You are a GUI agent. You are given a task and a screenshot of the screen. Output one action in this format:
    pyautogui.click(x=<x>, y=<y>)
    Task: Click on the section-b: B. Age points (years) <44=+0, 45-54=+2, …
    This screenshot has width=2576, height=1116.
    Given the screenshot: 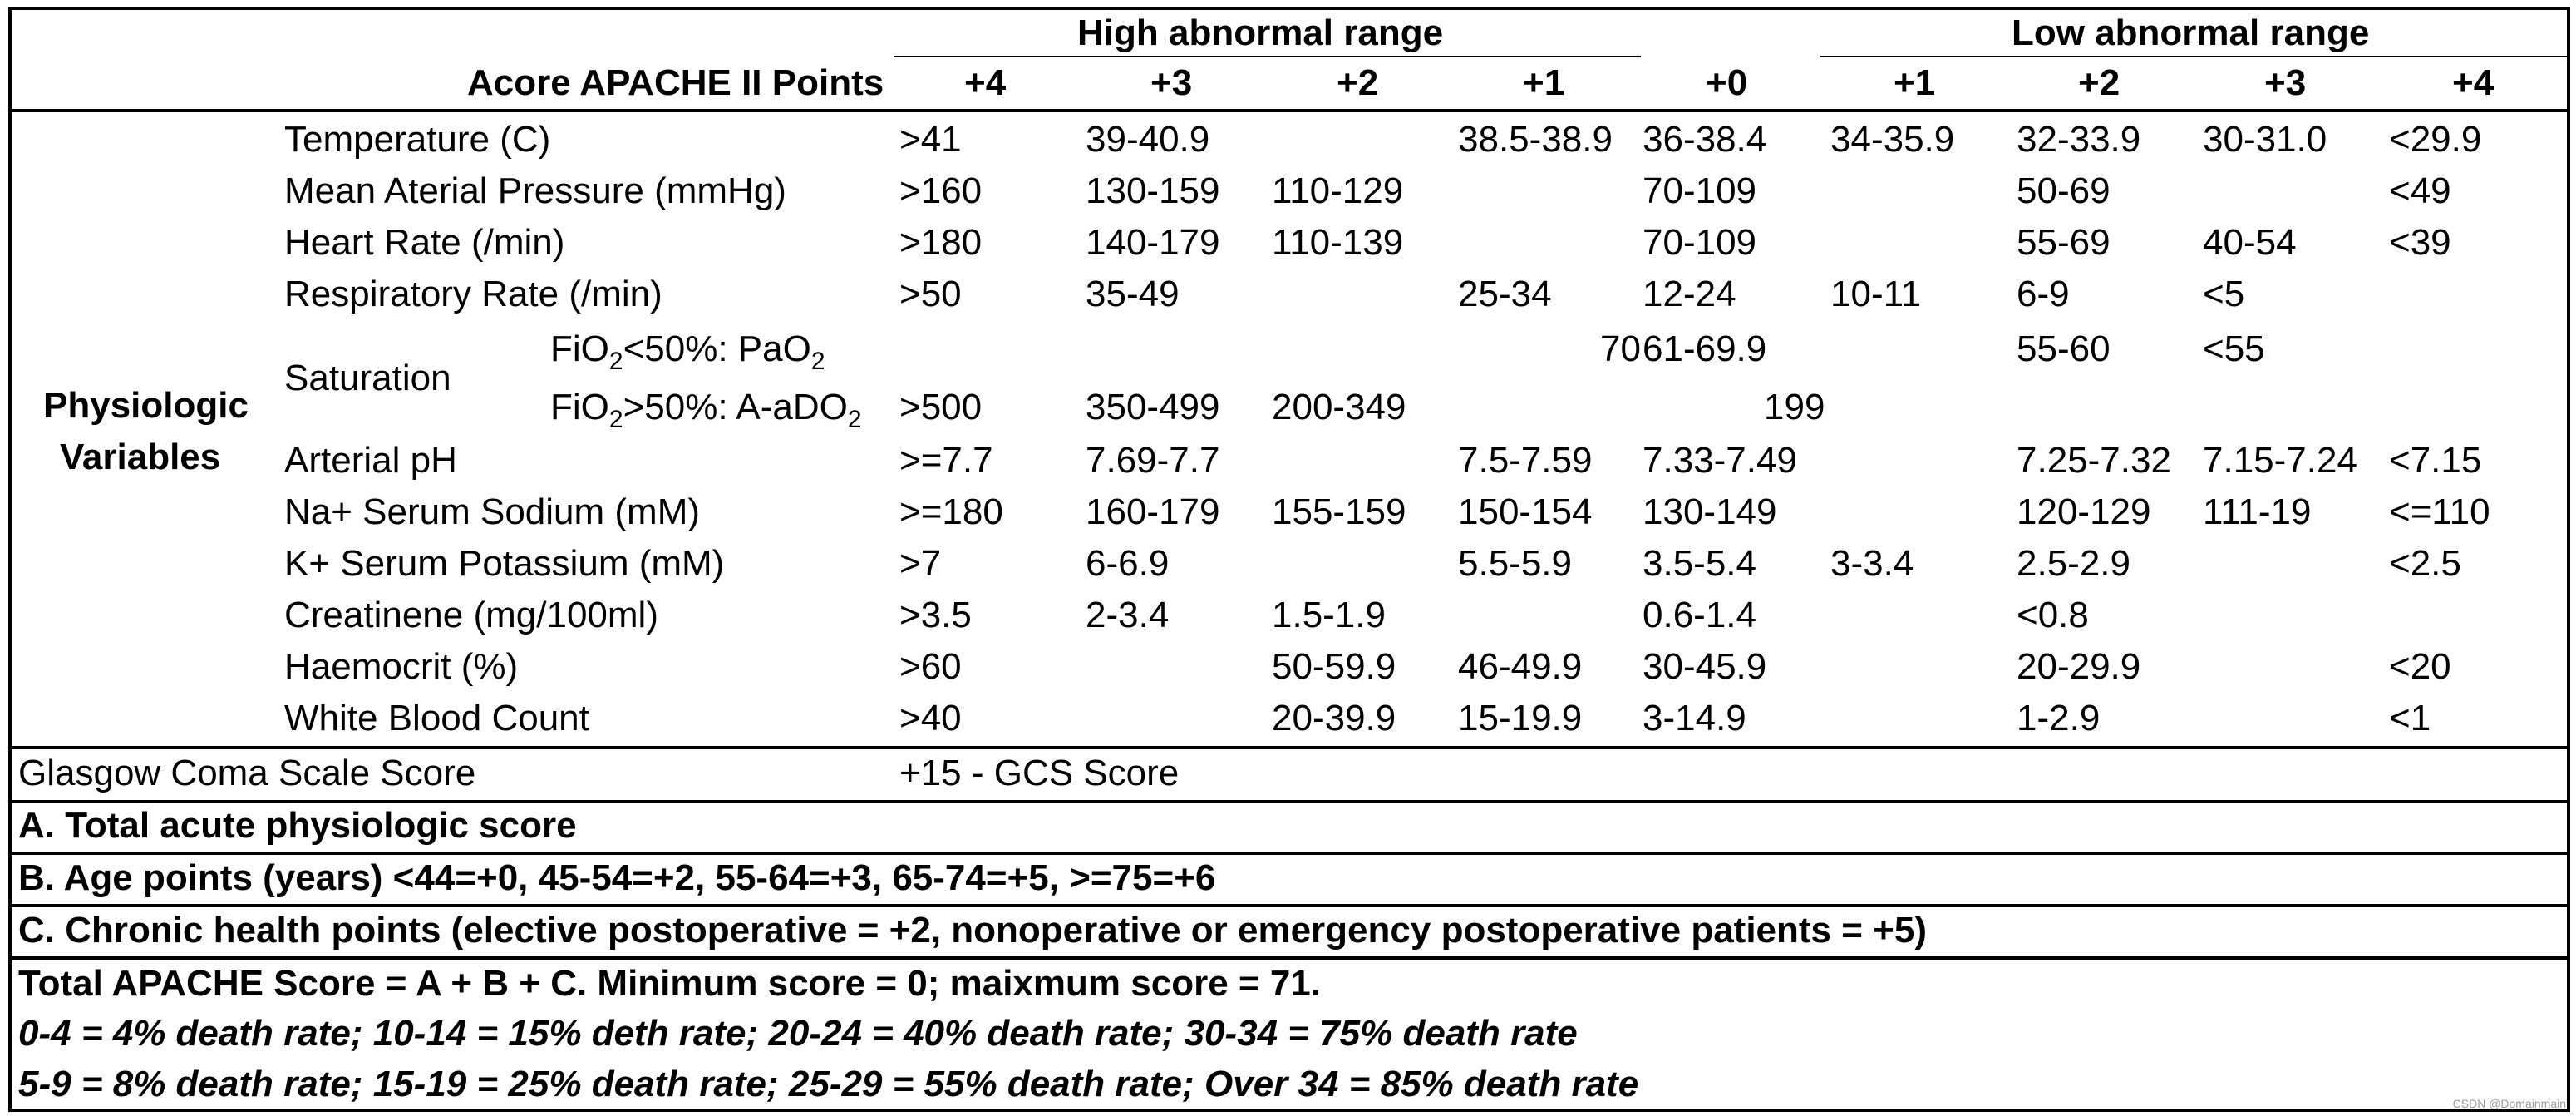 What is the action you would take?
    pyautogui.click(x=617, y=877)
    